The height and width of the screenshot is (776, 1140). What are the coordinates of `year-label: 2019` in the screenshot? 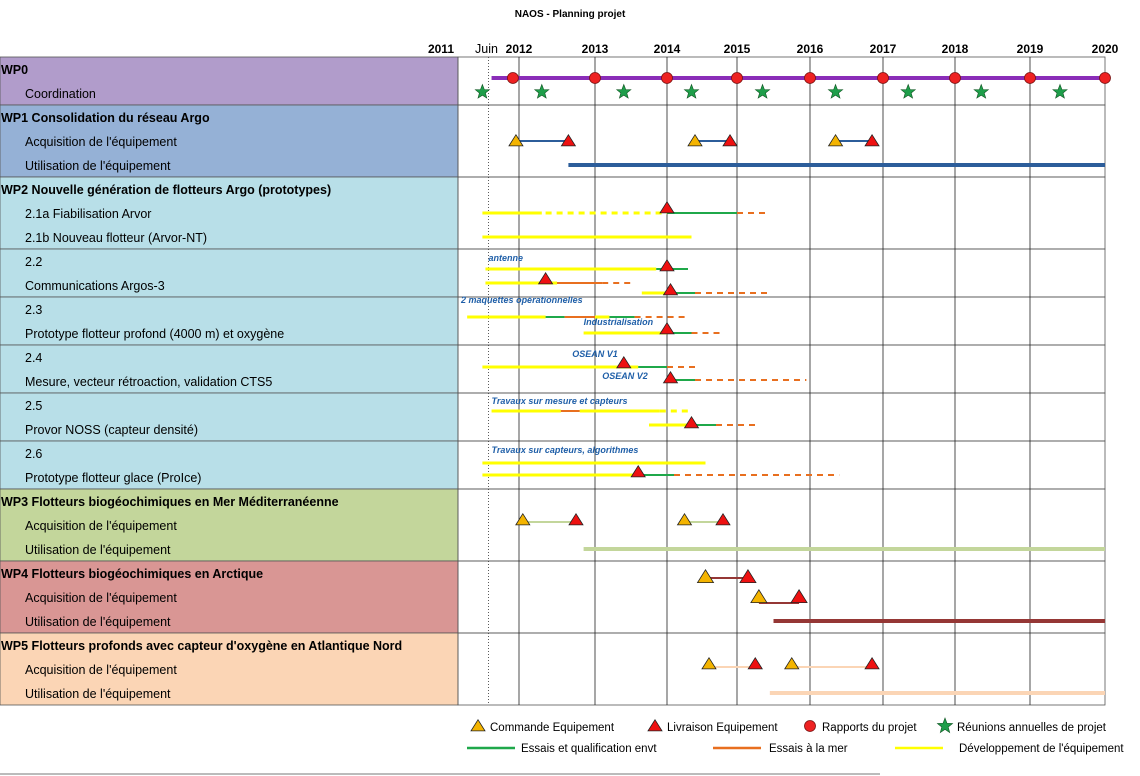 It's located at (1030, 49).